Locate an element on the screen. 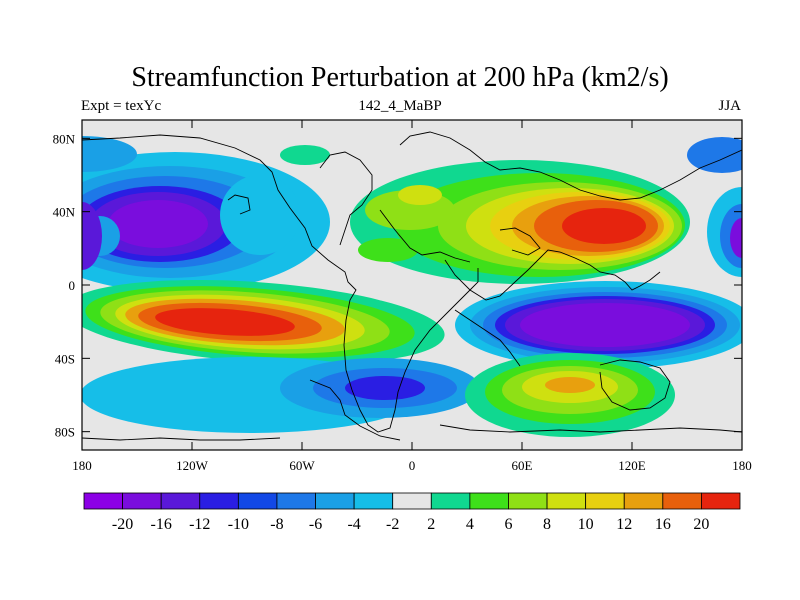 The width and height of the screenshot is (800, 600). negative-anomaly-south-atlantic is located at coordinates (281, 395).